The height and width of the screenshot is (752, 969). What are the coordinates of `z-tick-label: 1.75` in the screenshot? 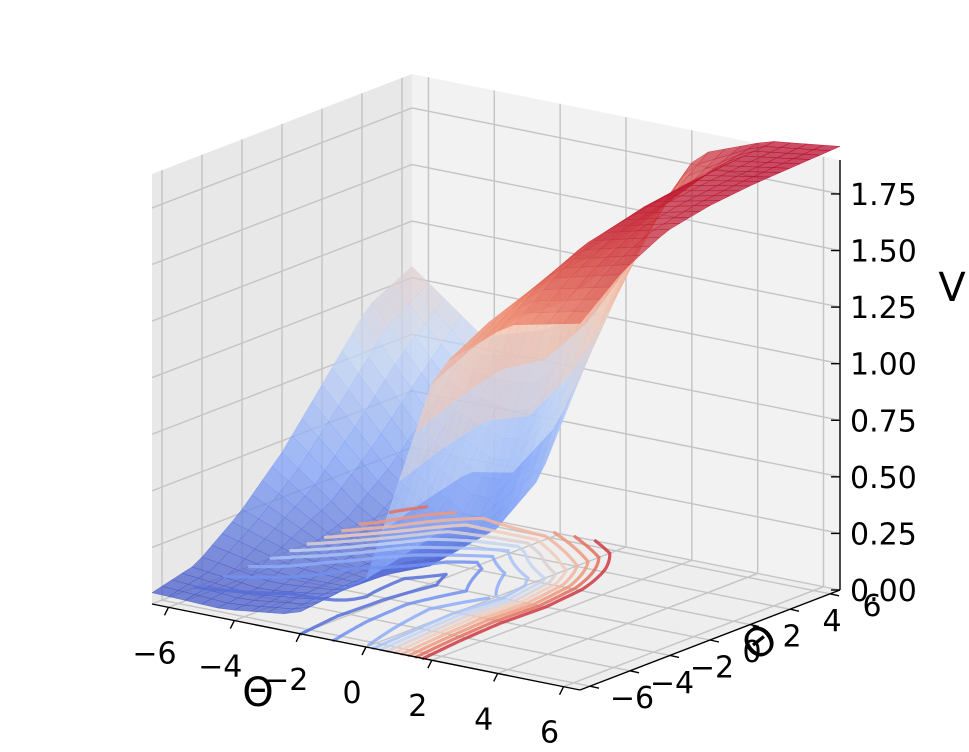 It's located at (883, 195).